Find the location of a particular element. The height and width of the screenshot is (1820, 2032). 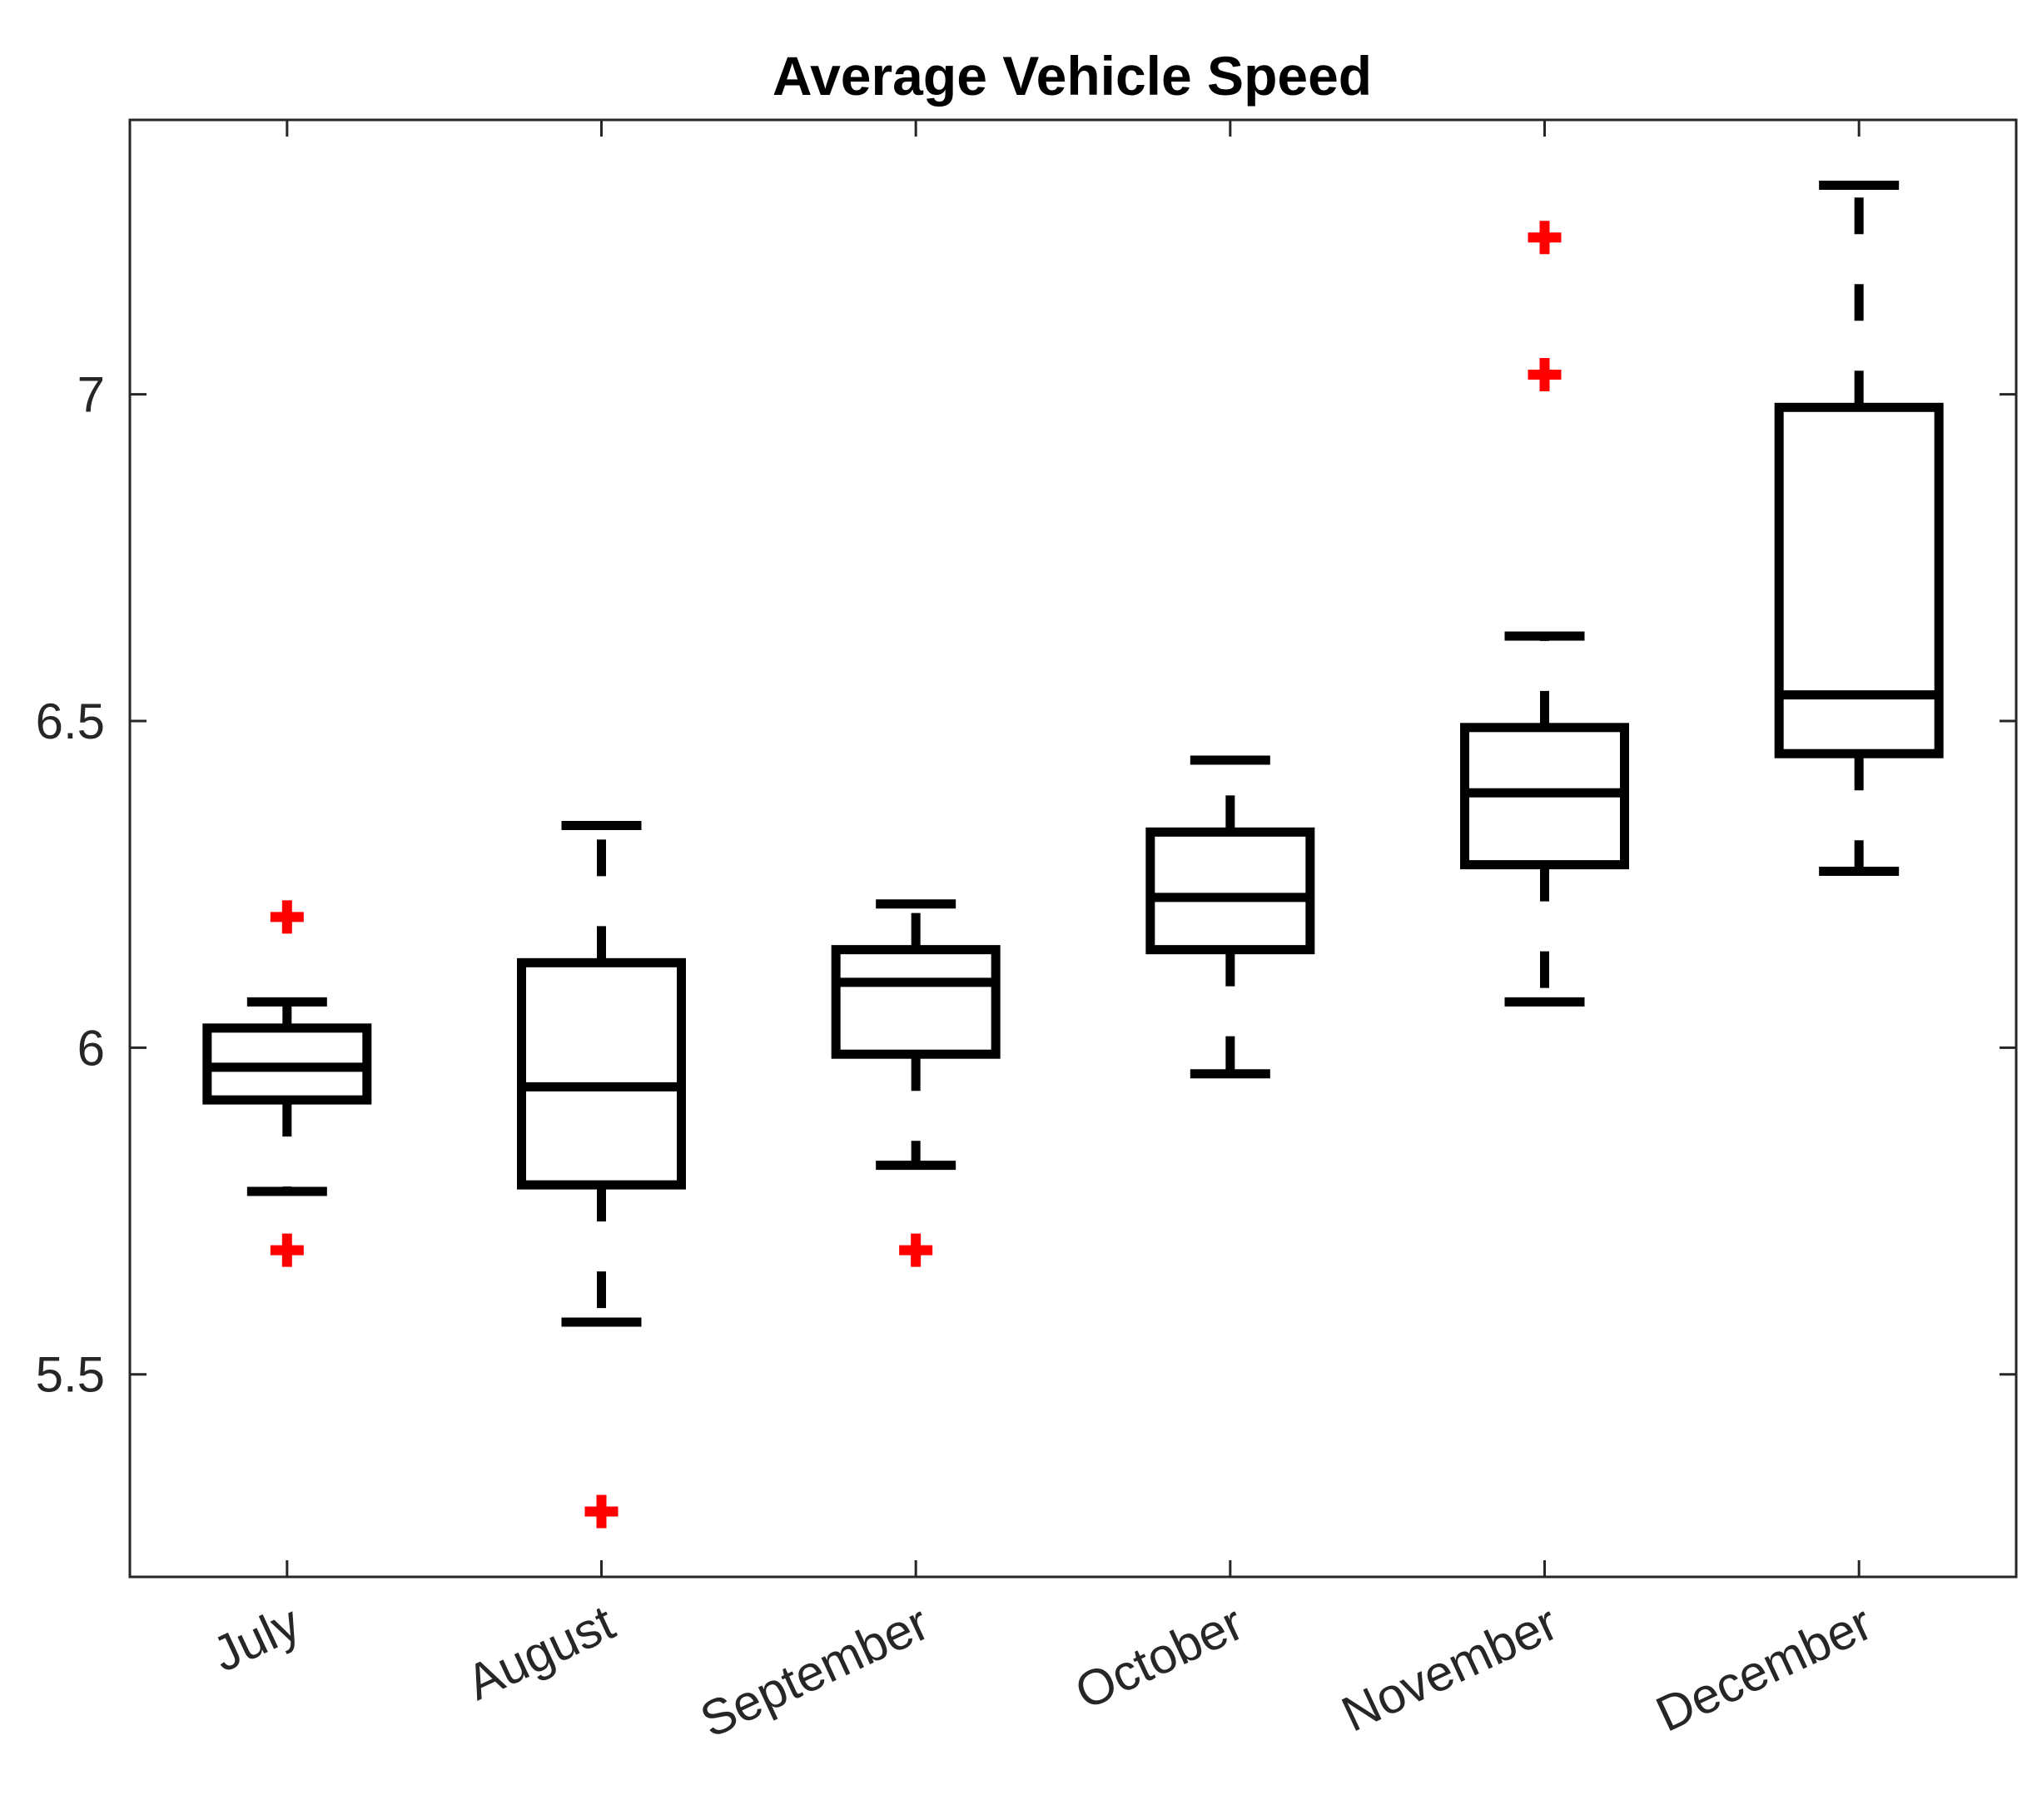

box-group-august is located at coordinates (601, 1175).